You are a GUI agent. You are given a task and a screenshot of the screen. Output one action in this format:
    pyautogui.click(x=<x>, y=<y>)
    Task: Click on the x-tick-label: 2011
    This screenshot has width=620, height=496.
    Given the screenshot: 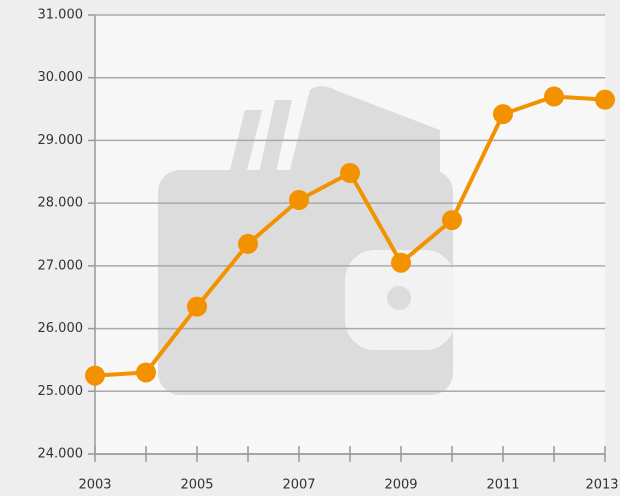 What is the action you would take?
    pyautogui.click(x=502, y=485)
    